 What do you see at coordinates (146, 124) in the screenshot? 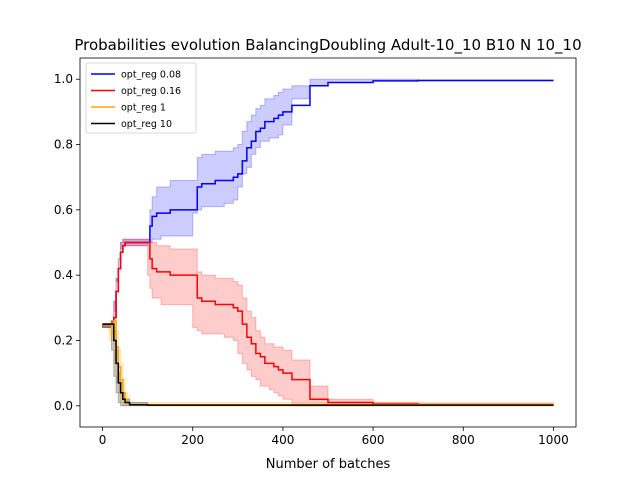
I see `legend-entry-label: opt_reg 10` at bounding box center [146, 124].